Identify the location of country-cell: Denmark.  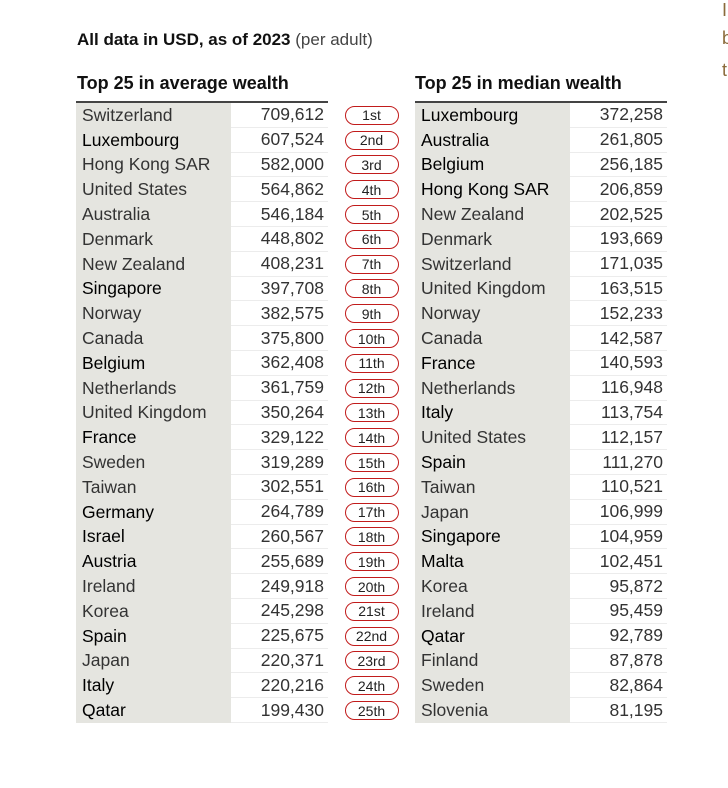
(153, 239).